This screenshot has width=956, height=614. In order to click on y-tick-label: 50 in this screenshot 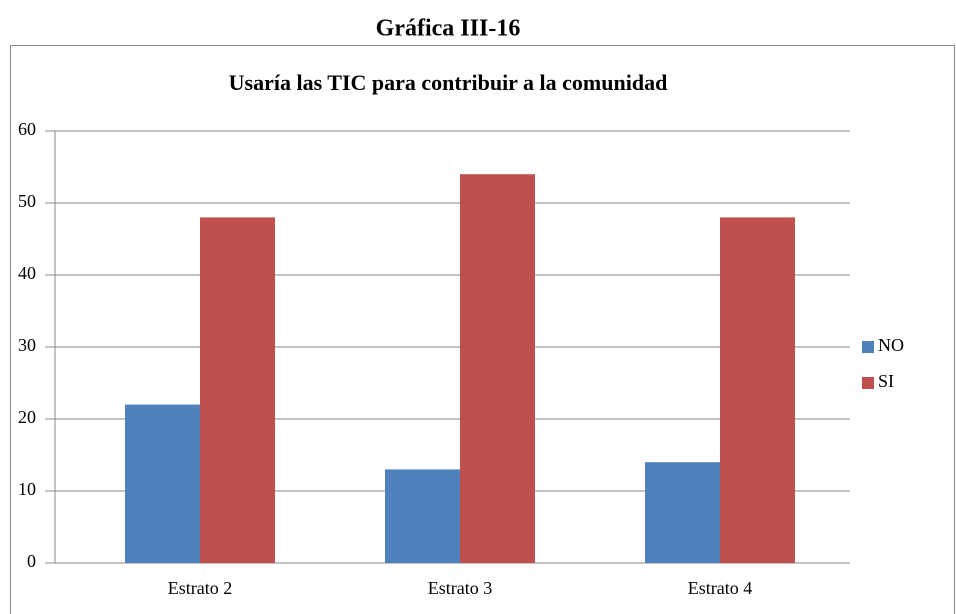, I will do `click(27, 201)`.